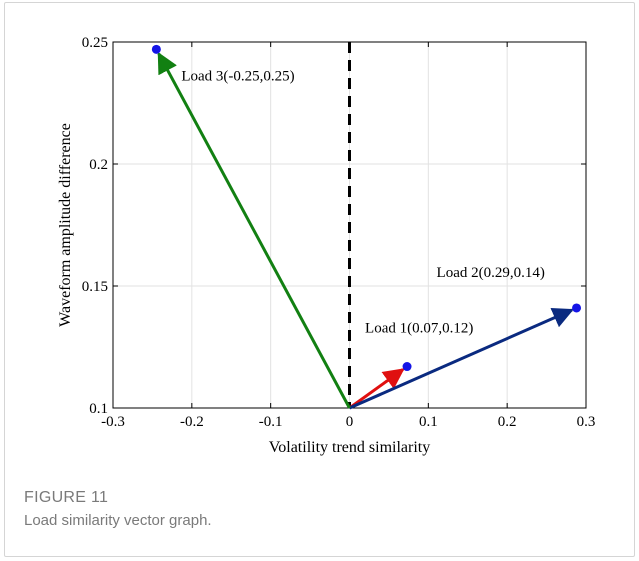 The height and width of the screenshot is (561, 639). Describe the element at coordinates (98, 165) in the screenshot. I see `y-tick-label: 0.2` at that location.